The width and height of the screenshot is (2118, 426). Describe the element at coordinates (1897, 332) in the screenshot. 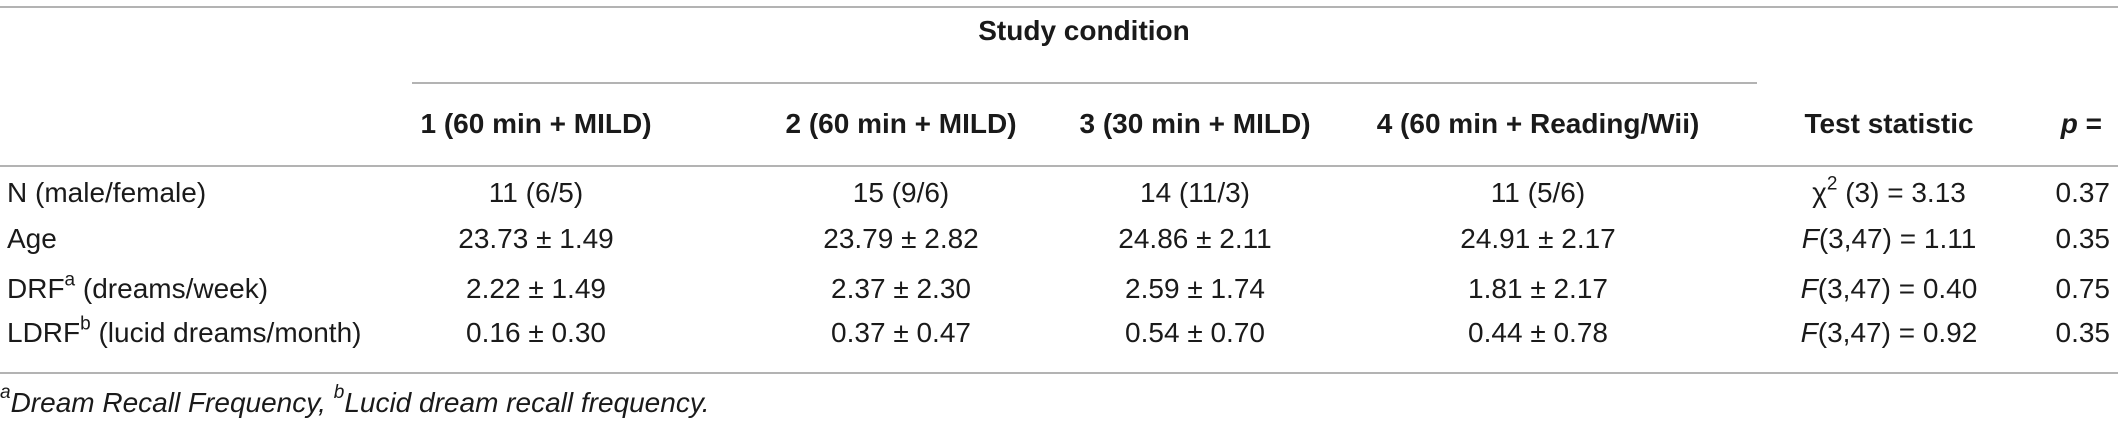

I see `test-value: (3,47) = 0.92` at that location.